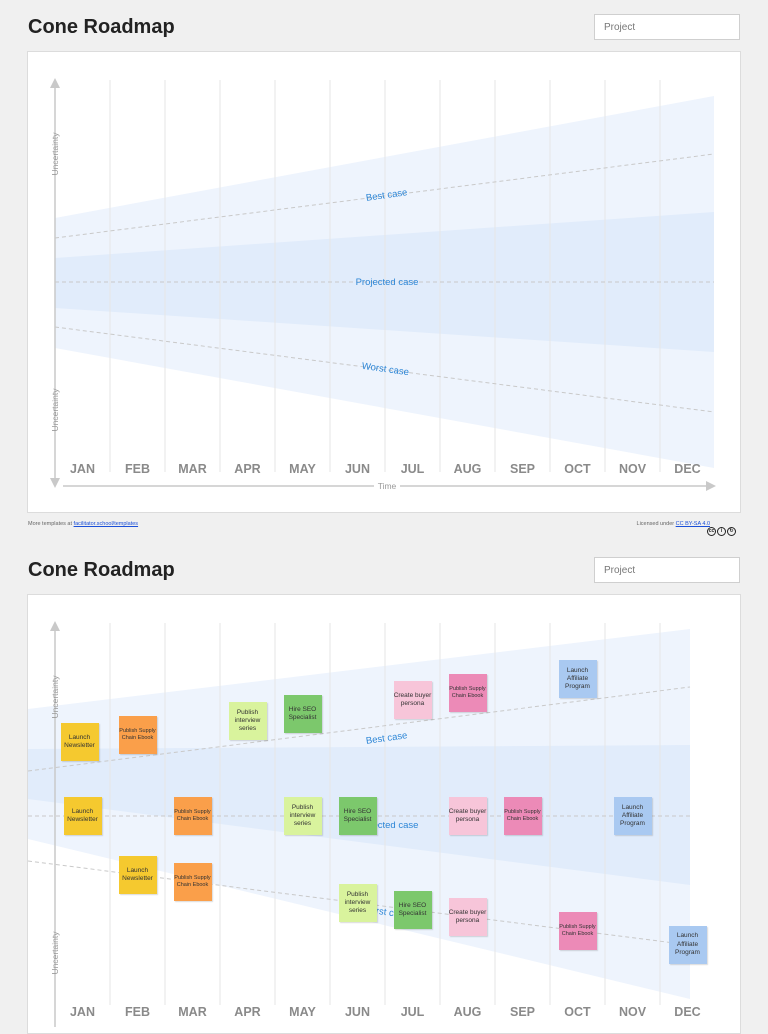 The image size is (768, 1034). I want to click on project-input, so click(667, 27).